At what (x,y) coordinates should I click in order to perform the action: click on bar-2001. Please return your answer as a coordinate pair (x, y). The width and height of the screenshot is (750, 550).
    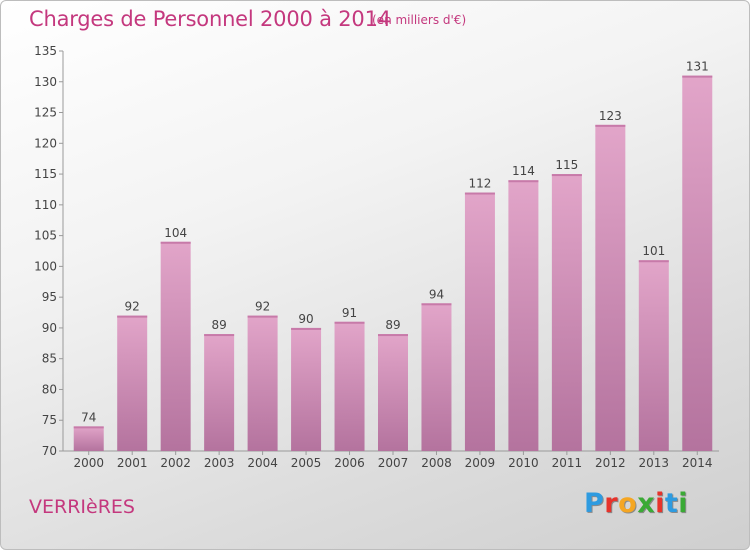
    Looking at the image, I should click on (132, 383).